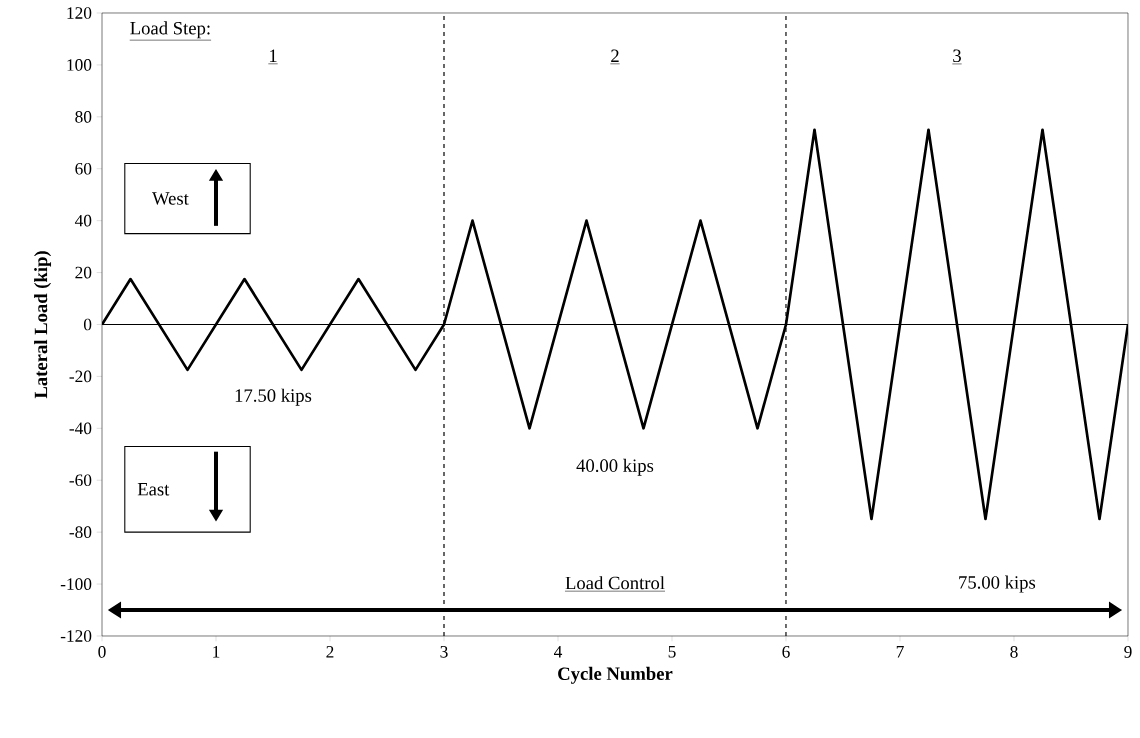  What do you see at coordinates (80, 428) in the screenshot?
I see `y-tick-label: -40` at bounding box center [80, 428].